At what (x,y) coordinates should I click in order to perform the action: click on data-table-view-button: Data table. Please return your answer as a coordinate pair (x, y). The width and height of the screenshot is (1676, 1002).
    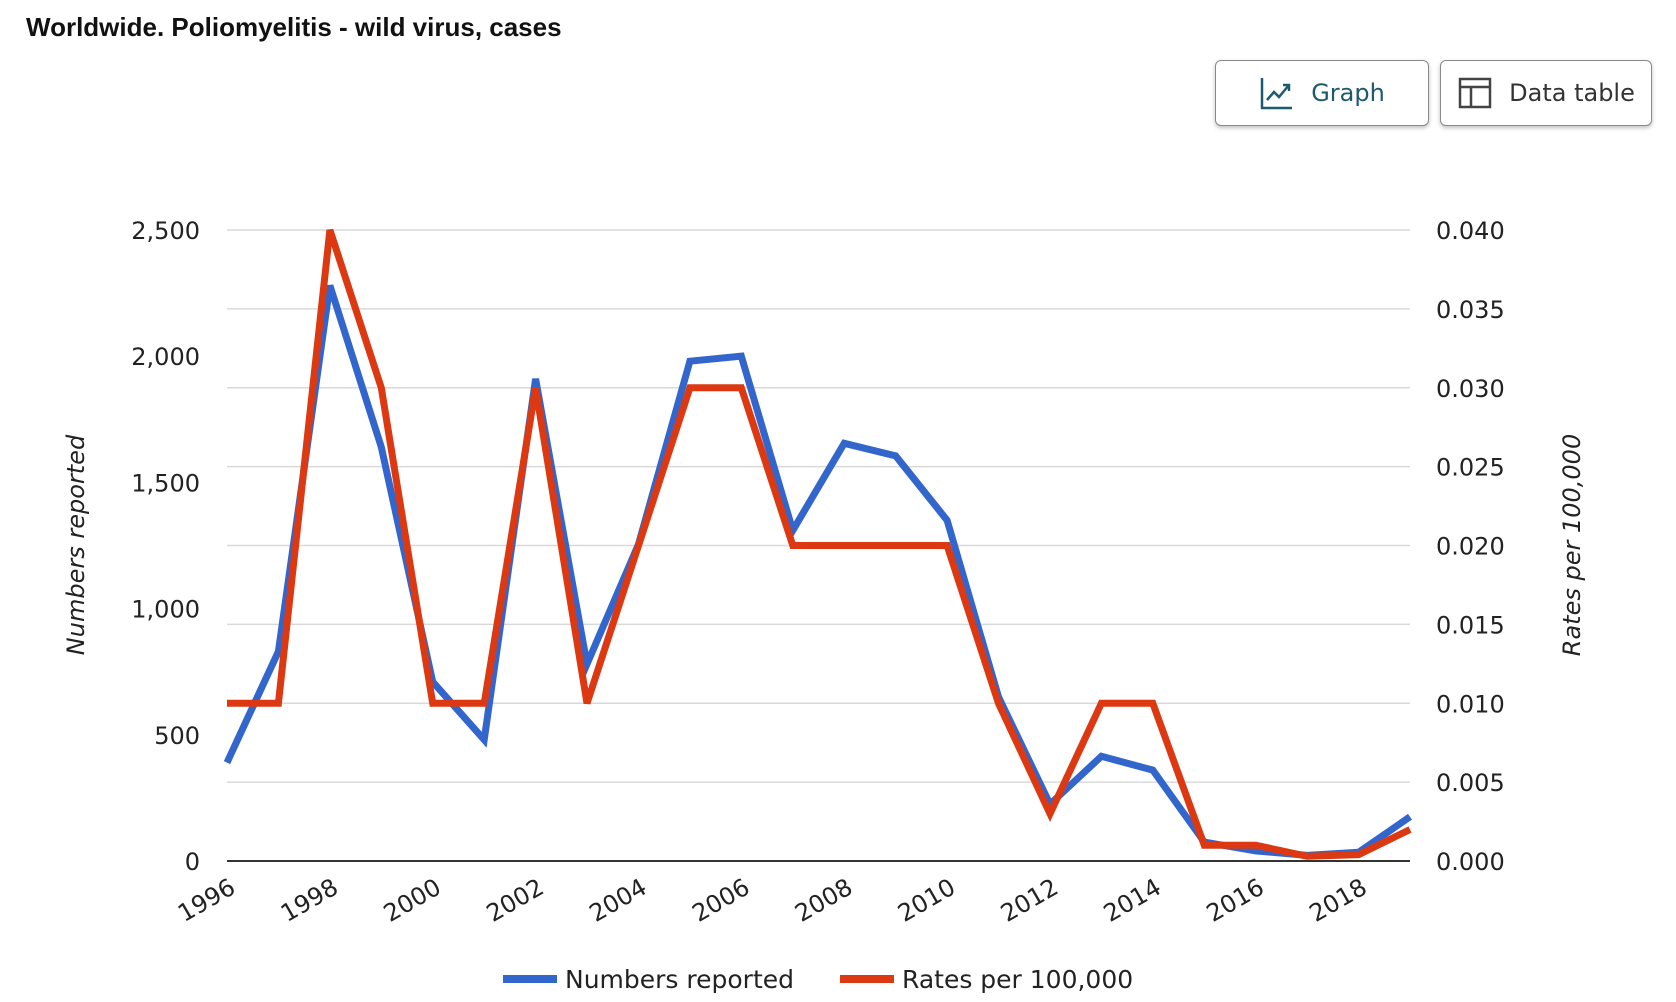
    Looking at the image, I should click on (1546, 93).